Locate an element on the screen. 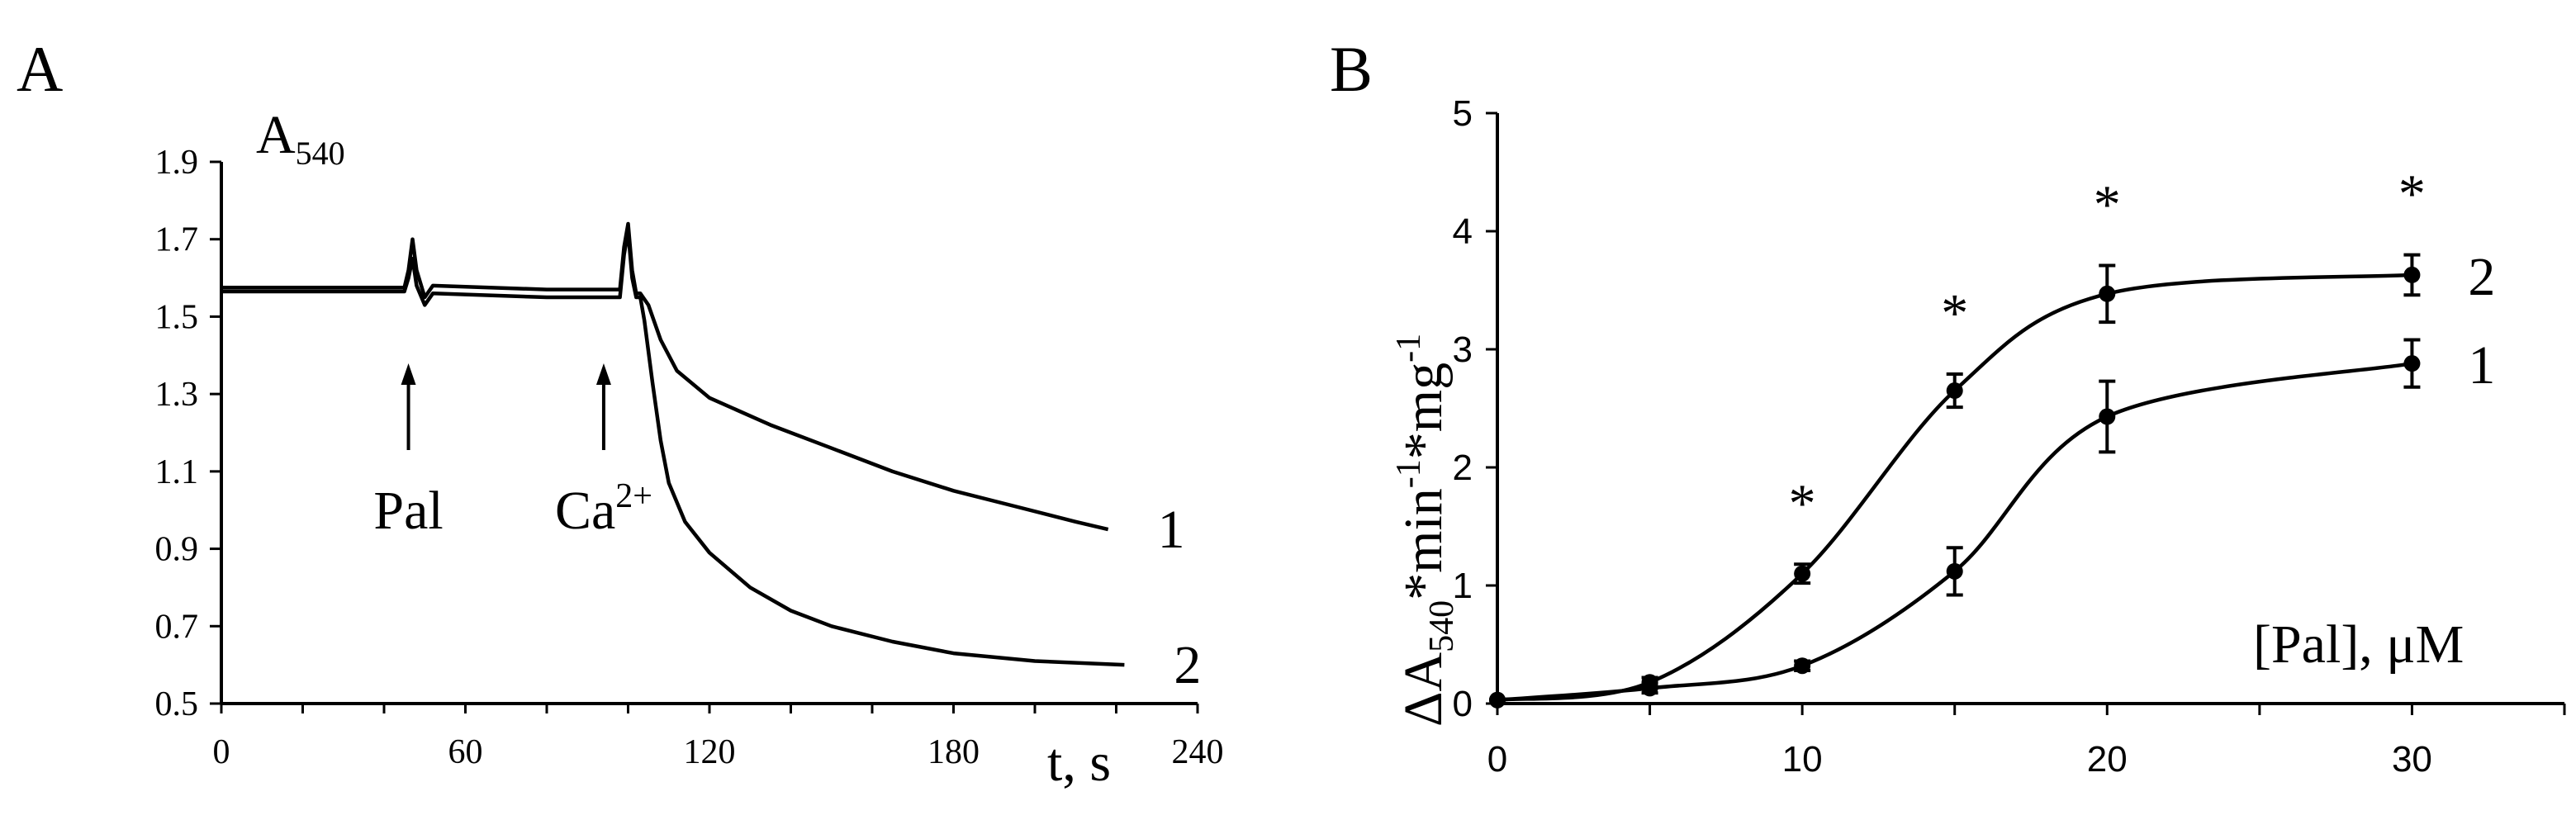 This screenshot has width=2576, height=820. annotation-pal: Pal is located at coordinates (408, 511).